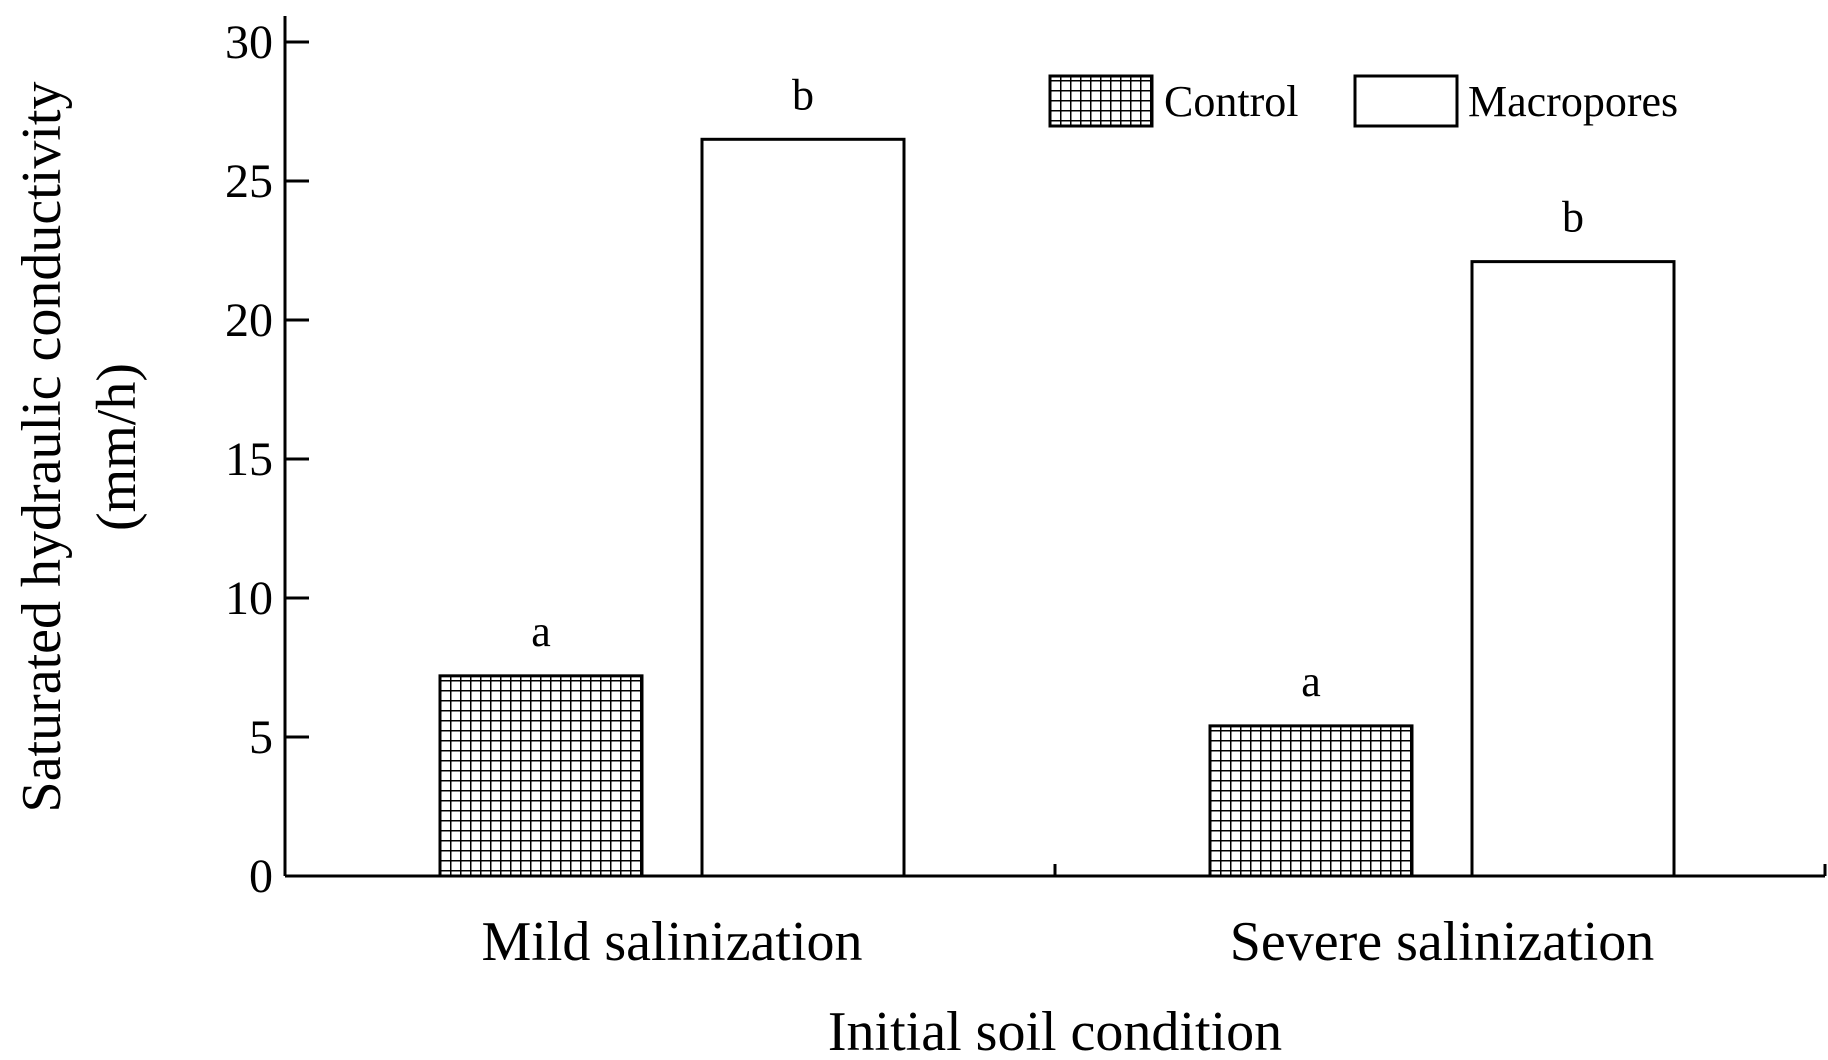  I want to click on legend-label-control: Control, so click(1231, 101).